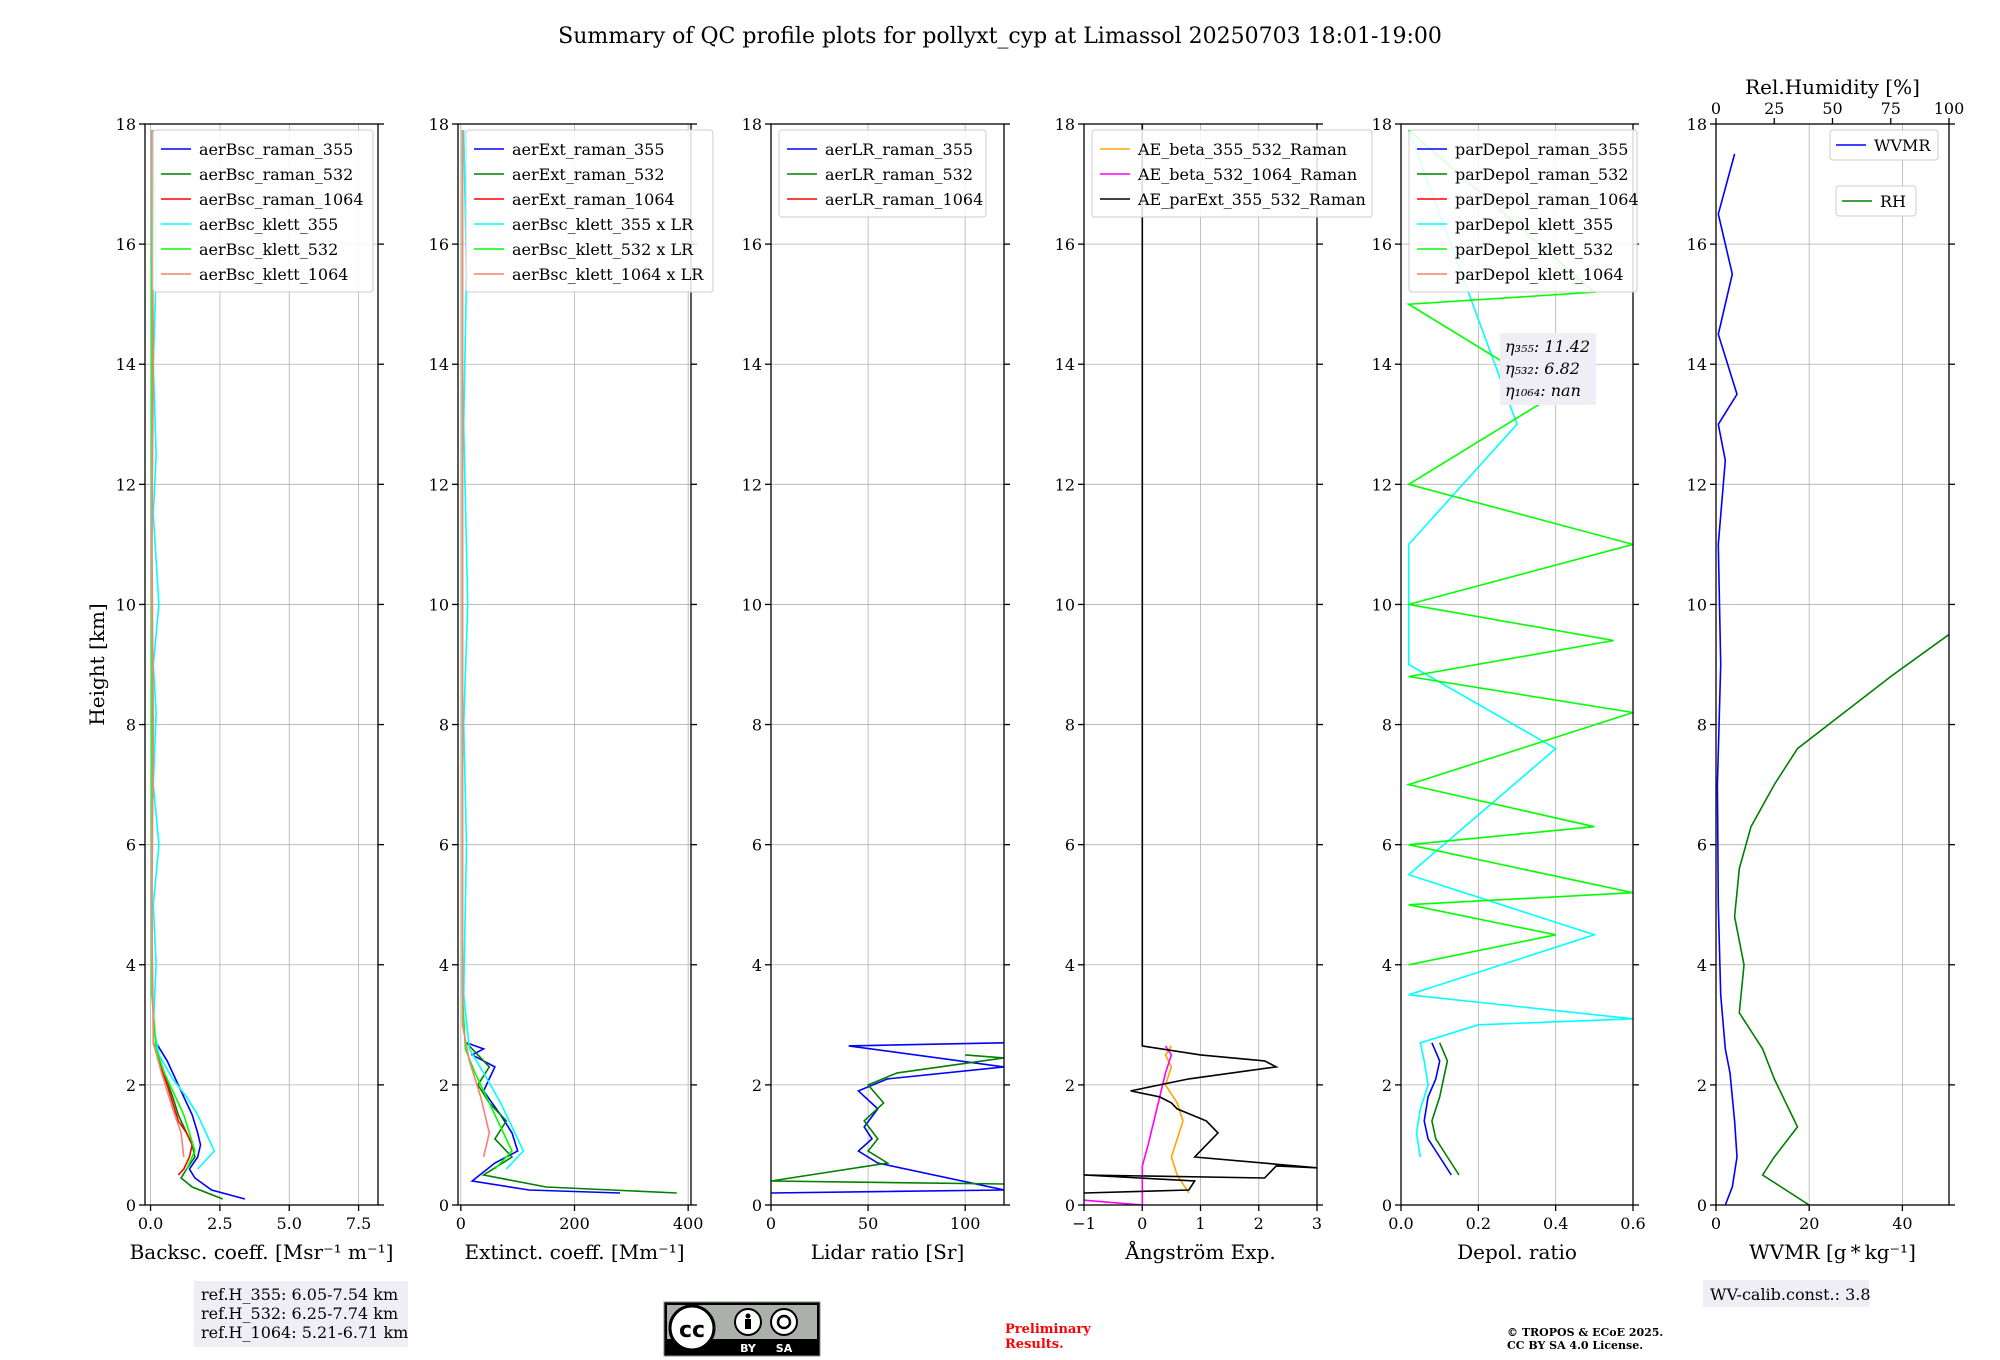 Image resolution: width=2000 pixels, height=1360 pixels. Describe the element at coordinates (574, 1252) in the screenshot. I see `x-axis-label: Extinct. coeff. [Mm⁻¹]` at that location.